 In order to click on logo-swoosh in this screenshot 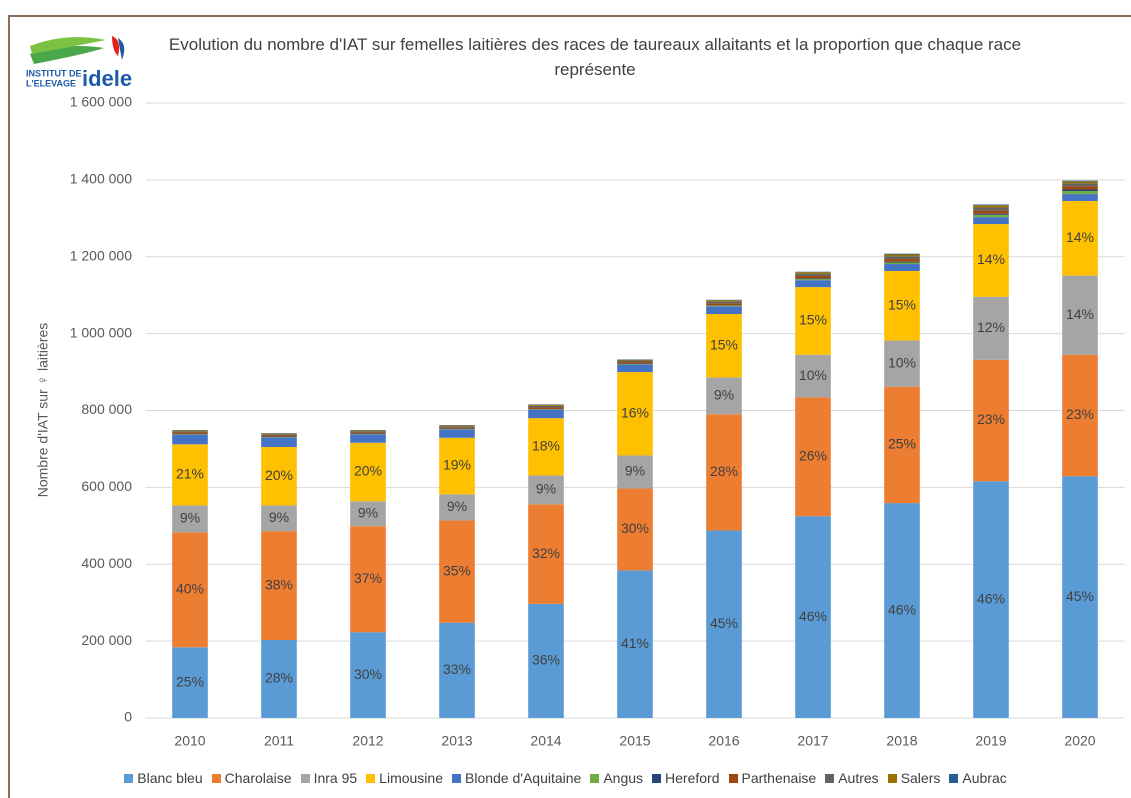, I will do `click(68, 45)`.